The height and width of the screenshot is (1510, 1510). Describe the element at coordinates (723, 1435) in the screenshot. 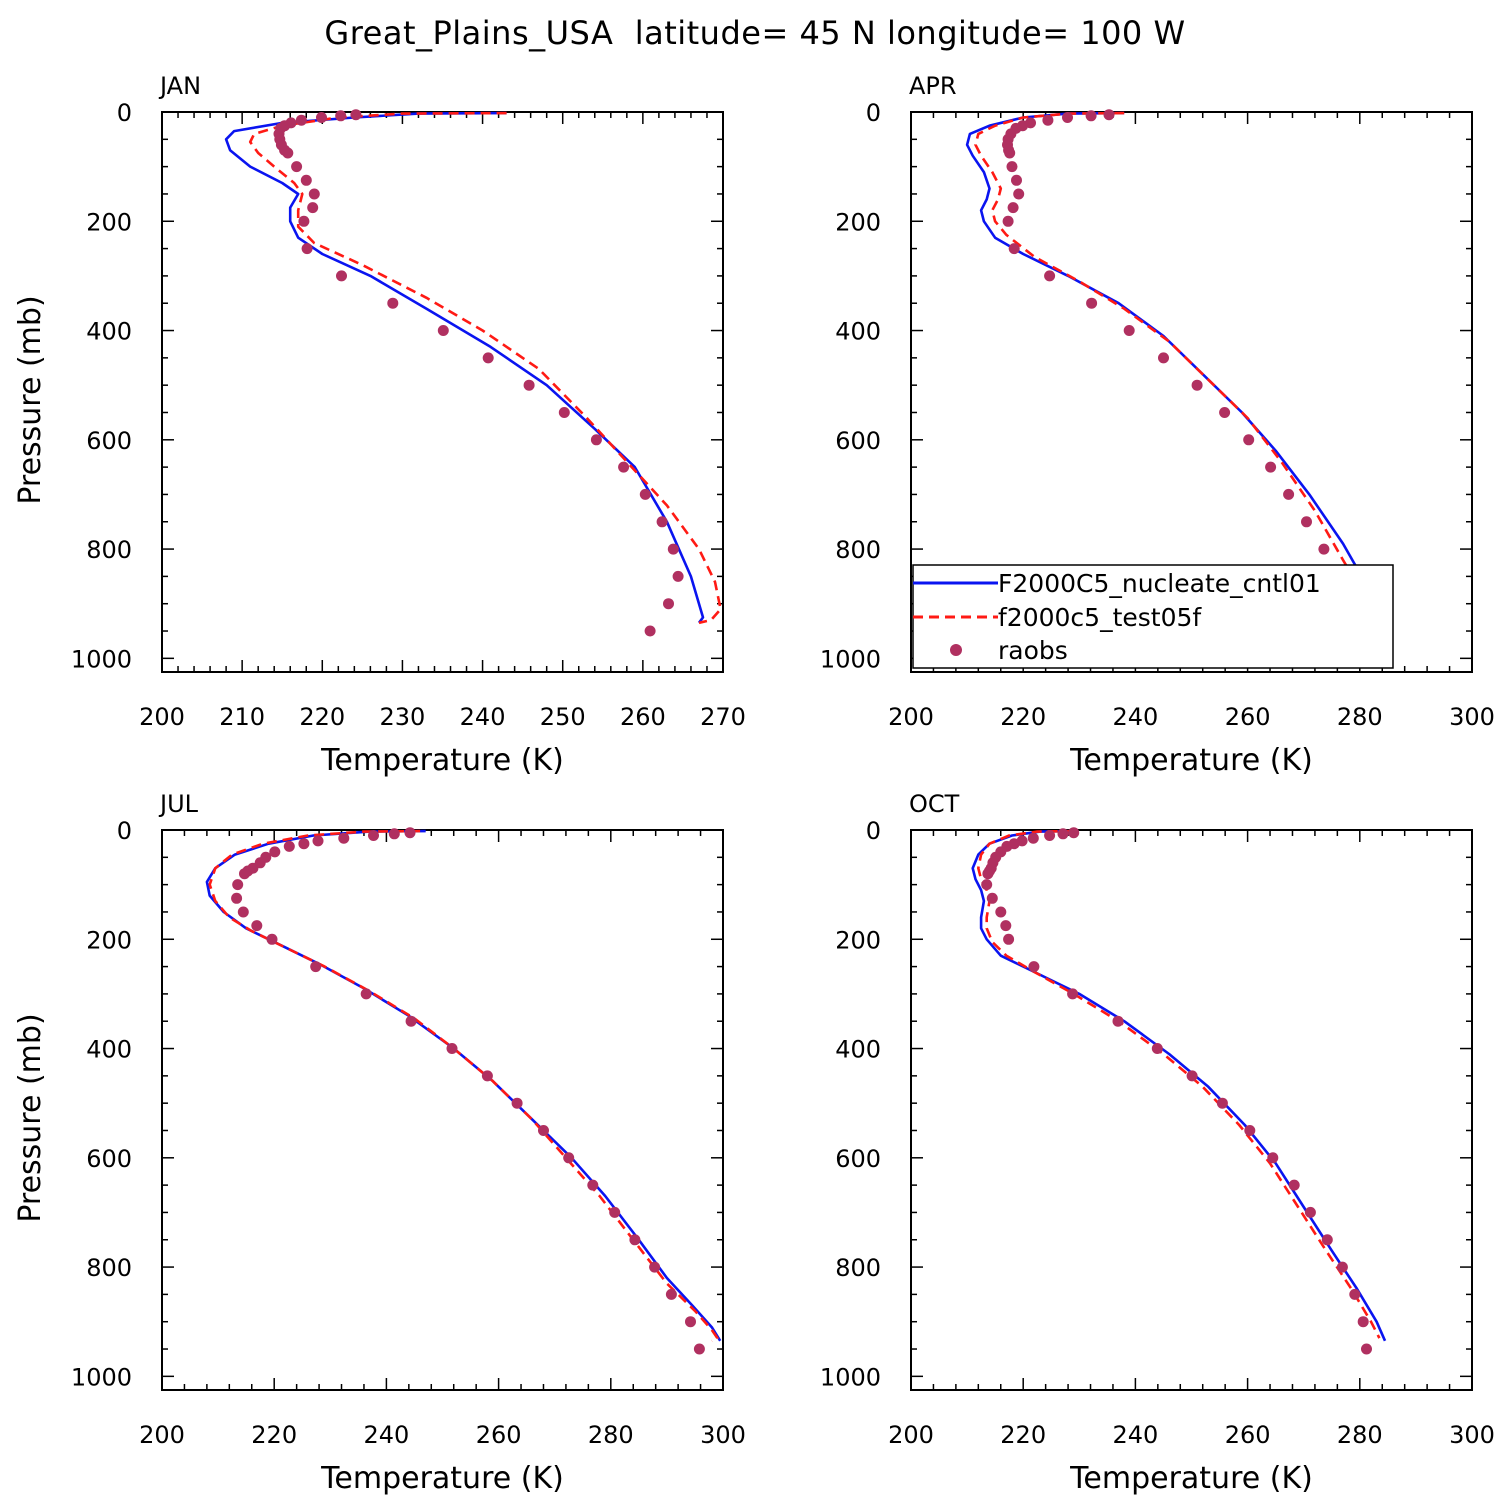

I see `x-tick-label: 300` at that location.